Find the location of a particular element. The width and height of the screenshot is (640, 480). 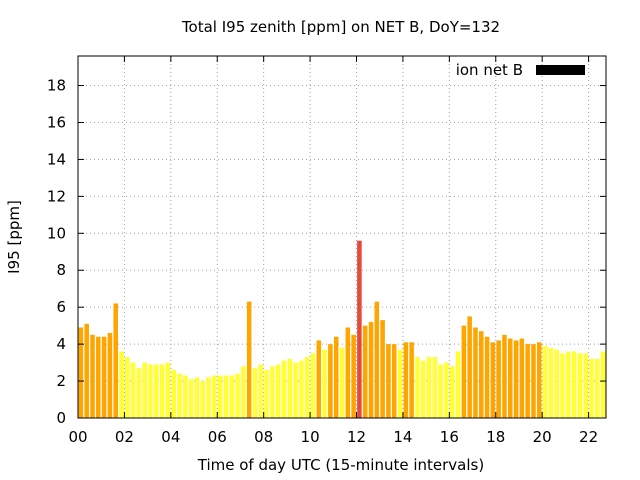

x-tick-label: 10 is located at coordinates (310, 437).